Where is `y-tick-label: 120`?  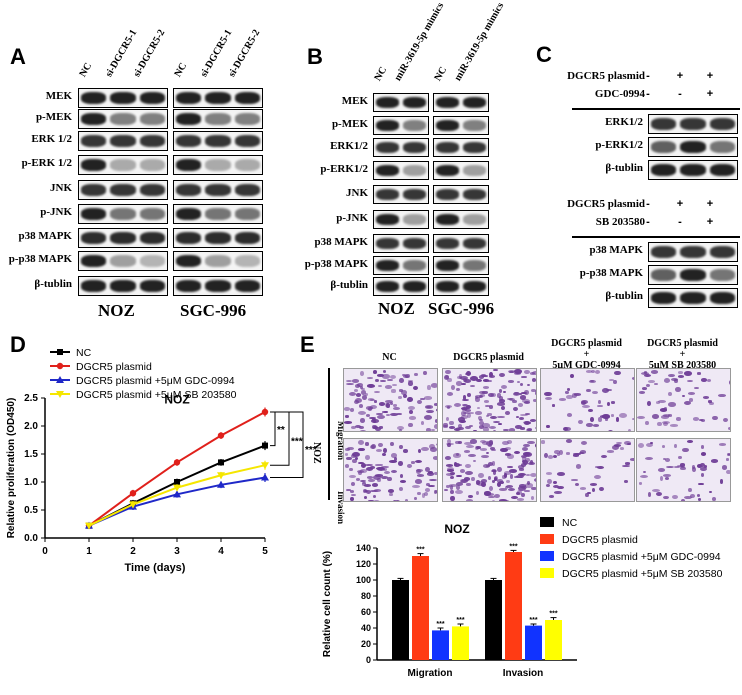 y-tick-label: 120 is located at coordinates (363, 564).